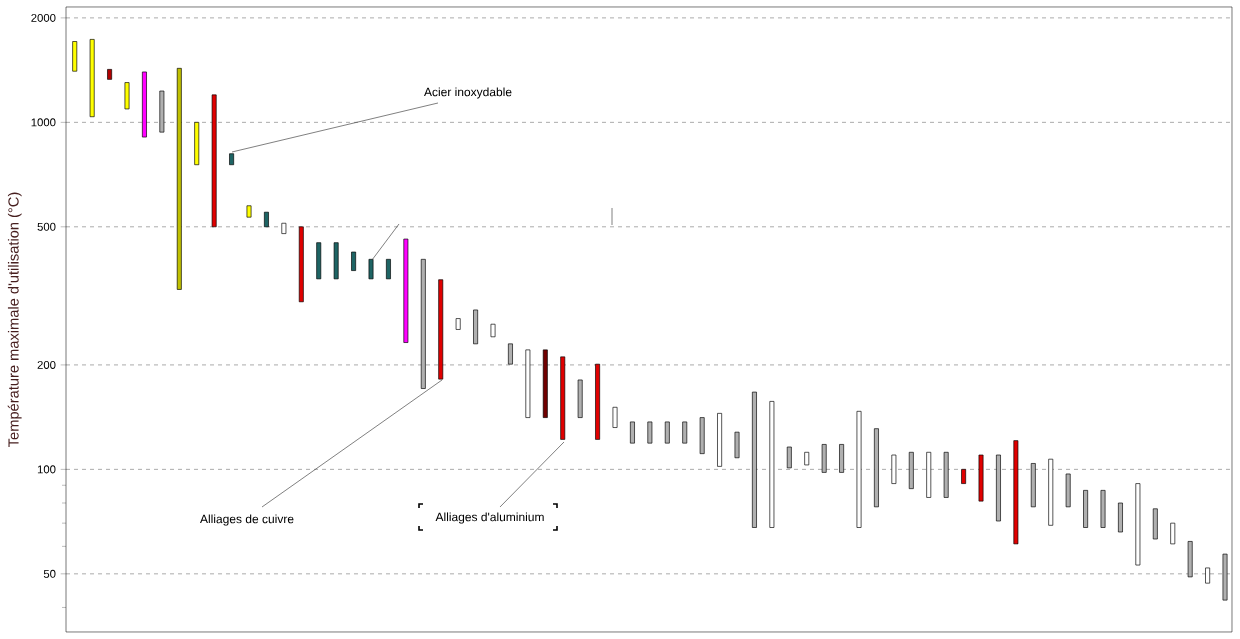 This screenshot has height=639, width=1240. I want to click on y-tick-label: 500, so click(46, 226).